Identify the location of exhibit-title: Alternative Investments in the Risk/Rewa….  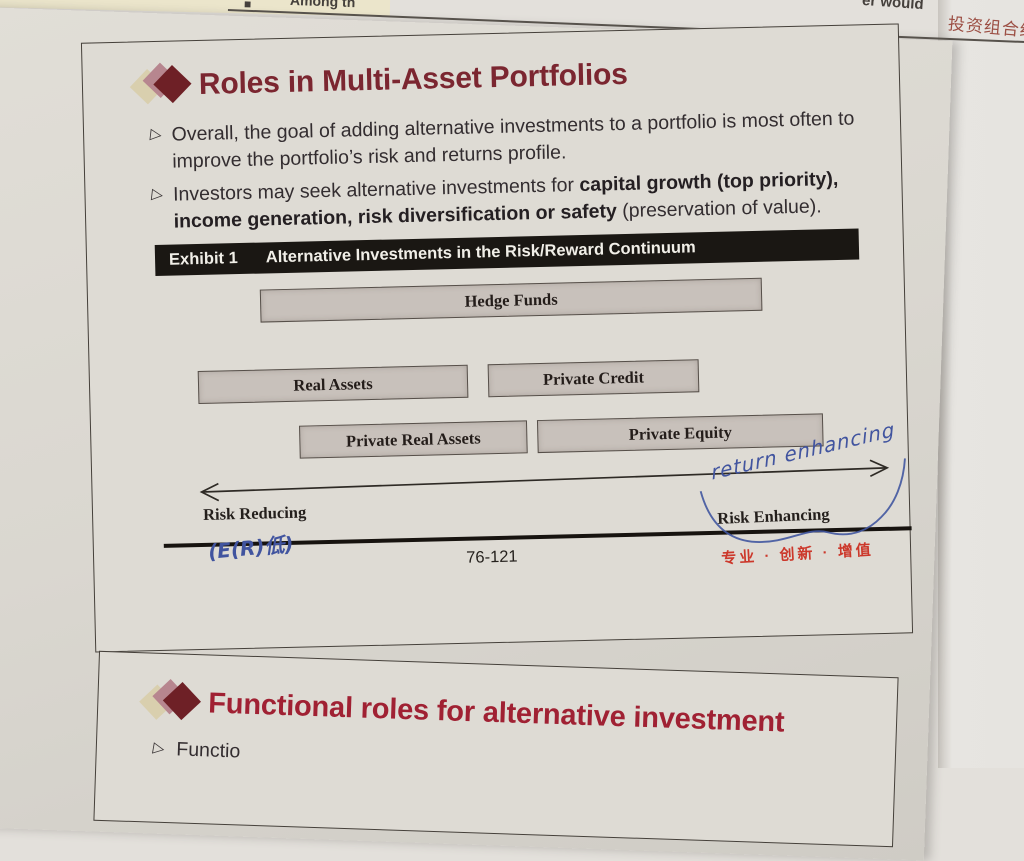
(480, 252).